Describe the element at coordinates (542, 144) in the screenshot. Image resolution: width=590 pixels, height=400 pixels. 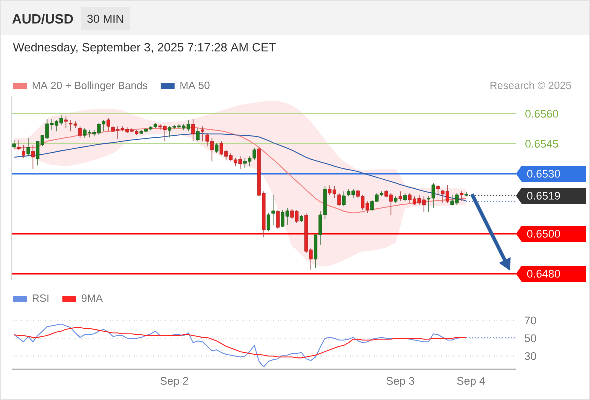
I see `ref-line-label: 0.6545` at that location.